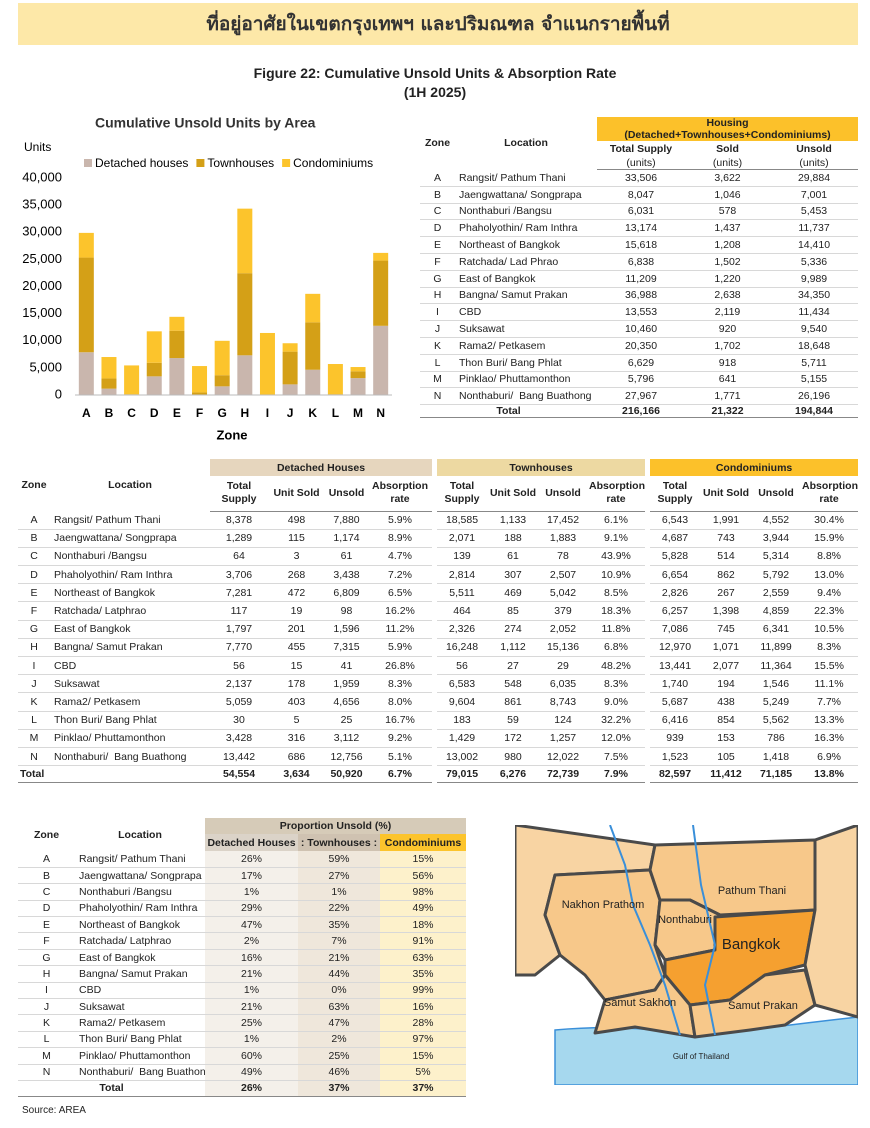  Describe the element at coordinates (114, 774) in the screenshot. I see `total-label: Total` at that location.